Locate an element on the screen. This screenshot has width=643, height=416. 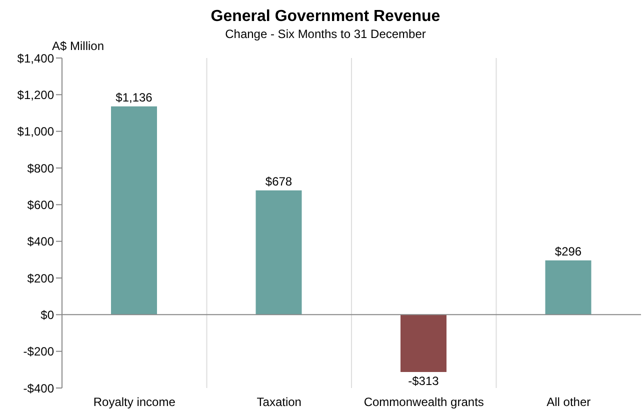
y-tick-label: $800 is located at coordinates (40, 168).